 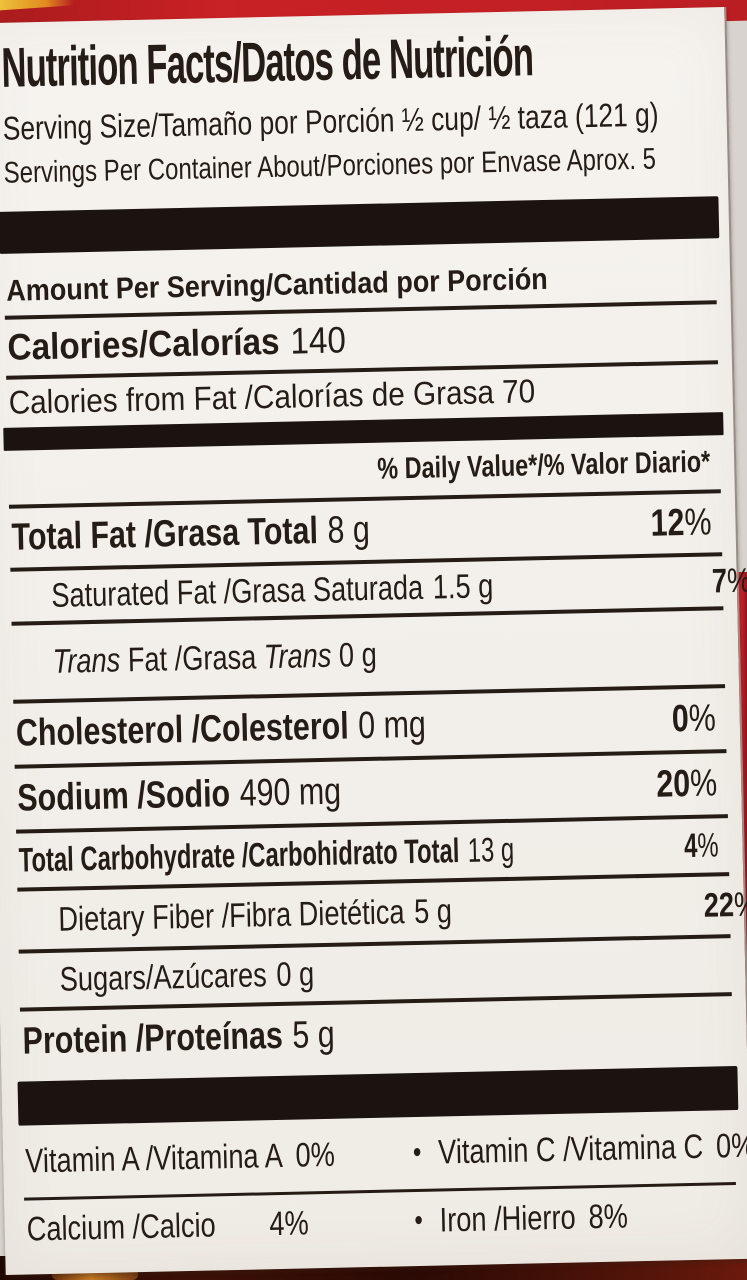 I want to click on can-label-bottom-glint, so click(x=95, y=1274).